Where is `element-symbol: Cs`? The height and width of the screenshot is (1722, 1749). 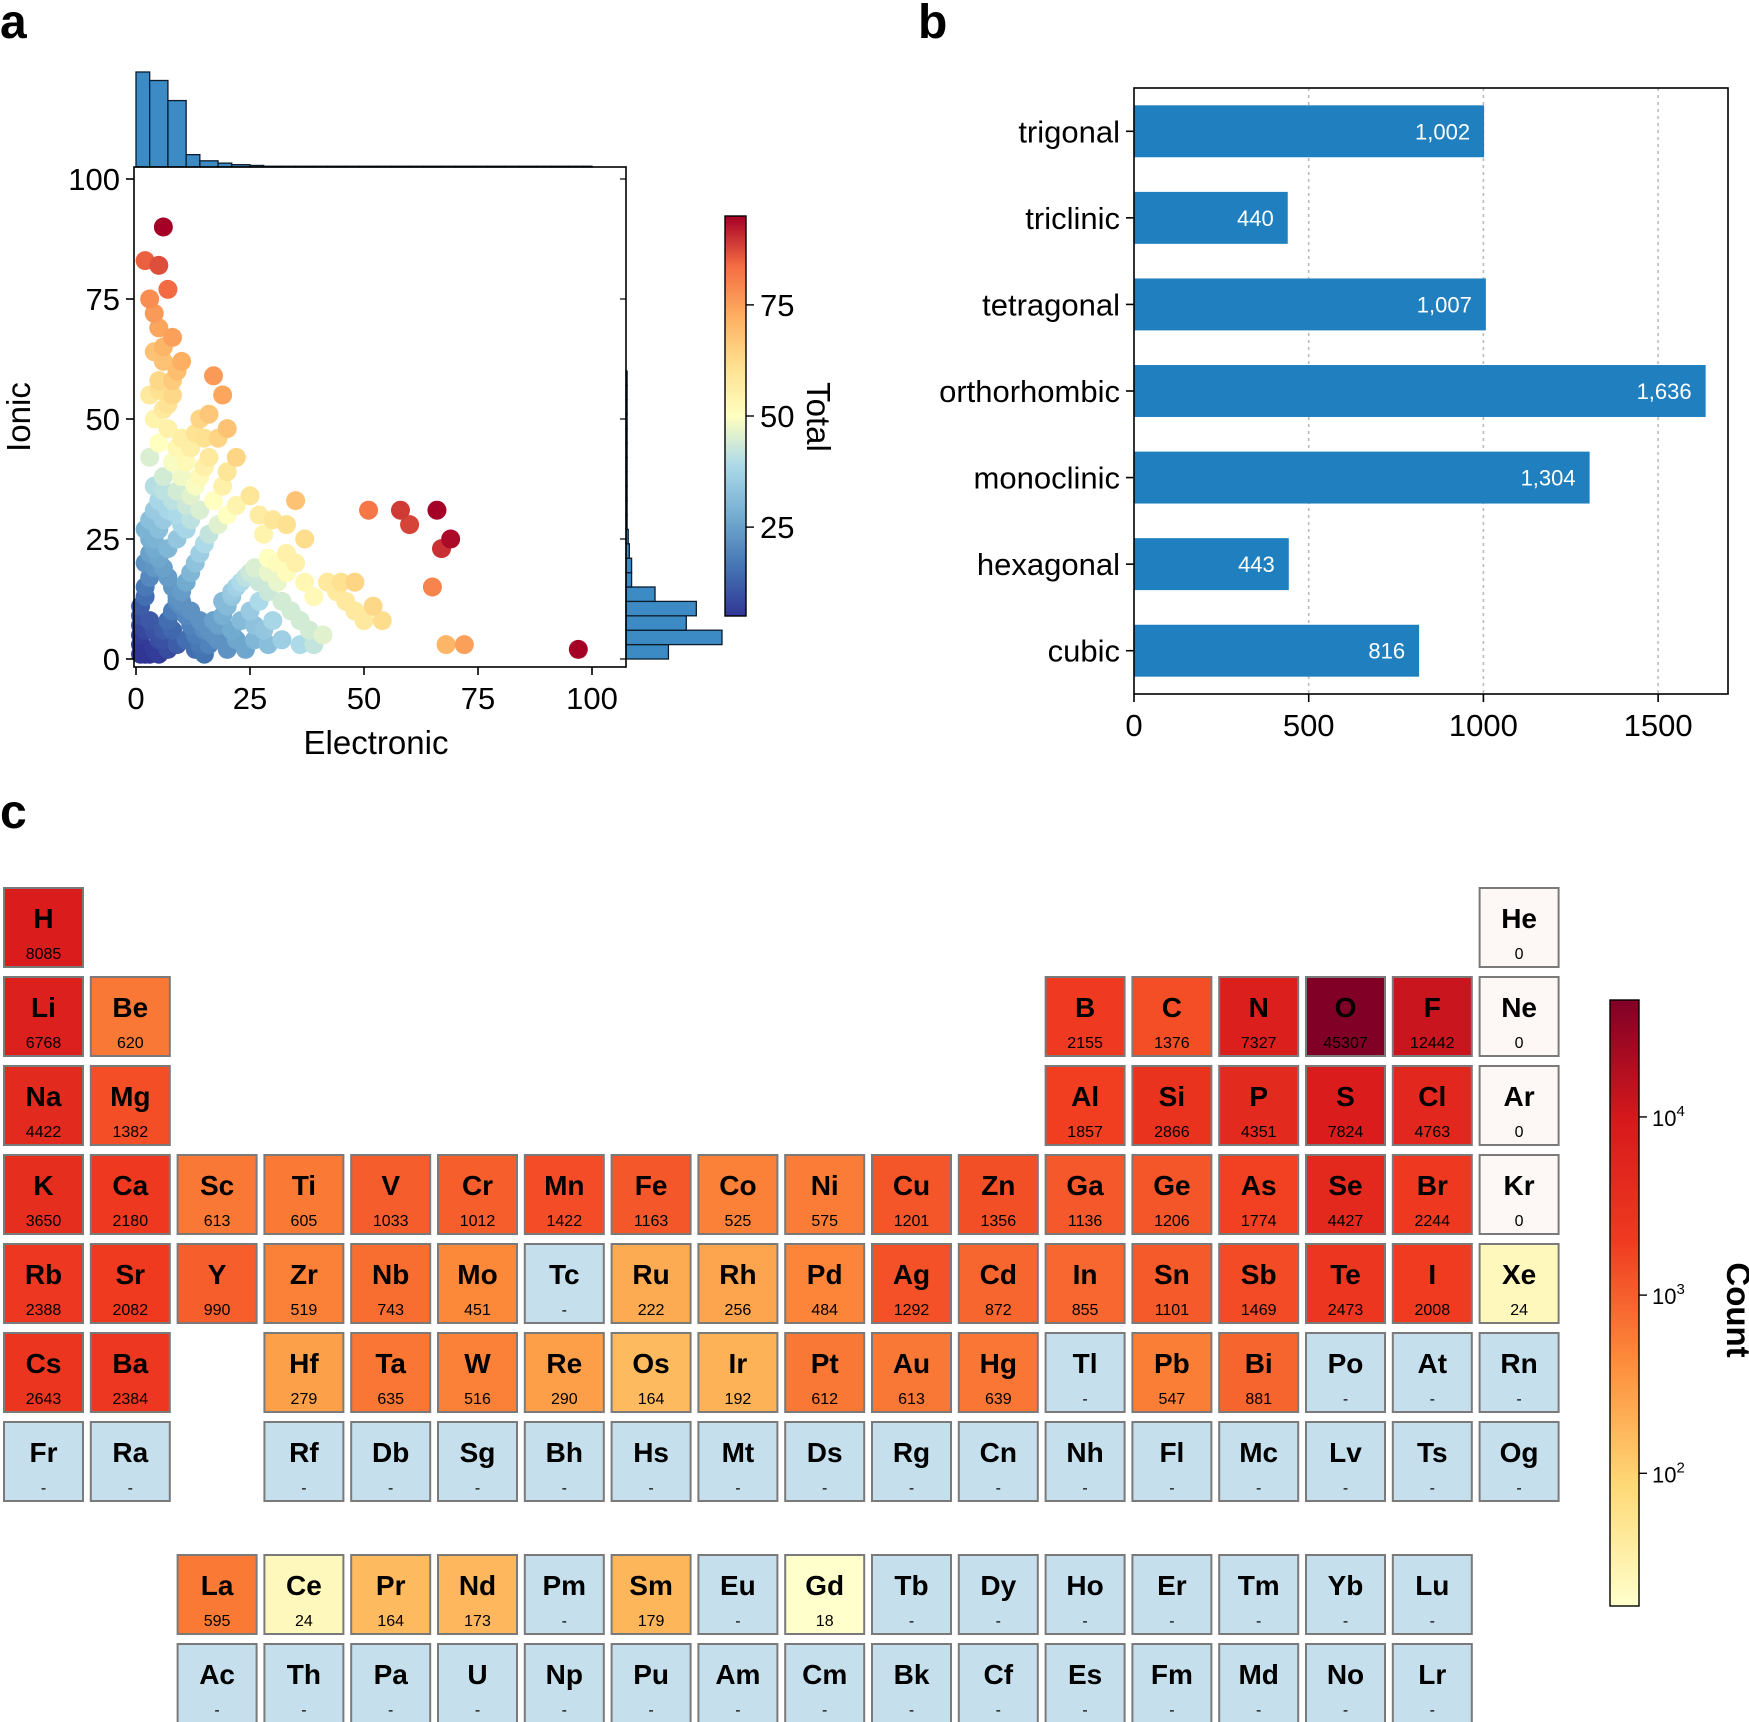 element-symbol: Cs is located at coordinates (44, 1363).